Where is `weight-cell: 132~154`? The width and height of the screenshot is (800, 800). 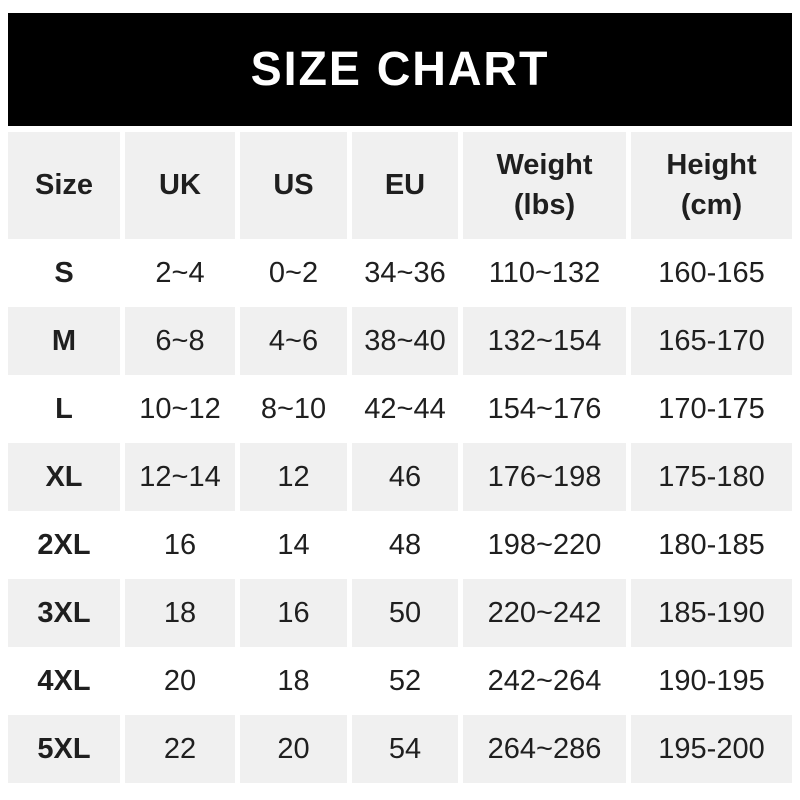
weight-cell: 132~154 is located at coordinates (544, 341).